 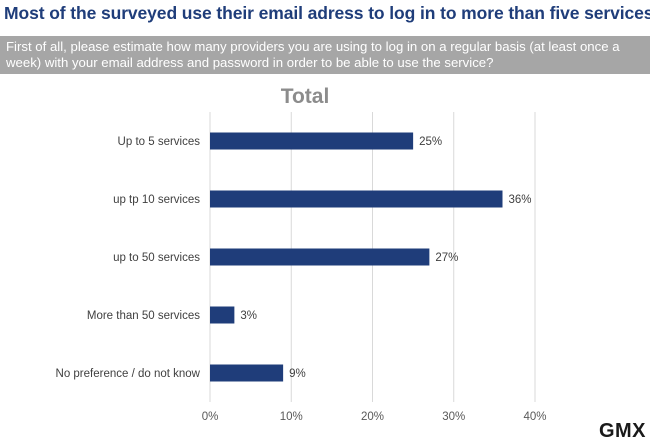 I want to click on category-label: Up to 5 services, so click(x=159, y=142).